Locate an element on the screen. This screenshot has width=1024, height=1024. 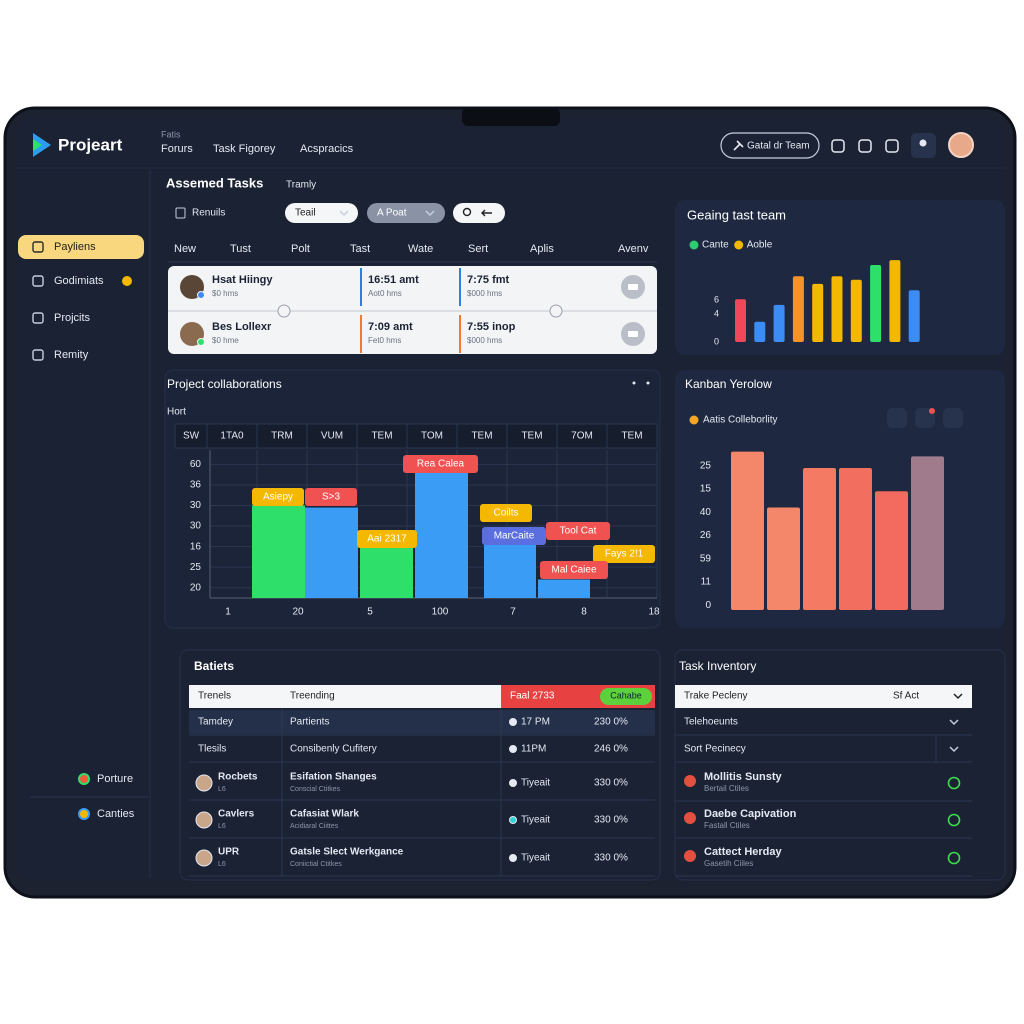
avatar is located at coordinates (961, 145).